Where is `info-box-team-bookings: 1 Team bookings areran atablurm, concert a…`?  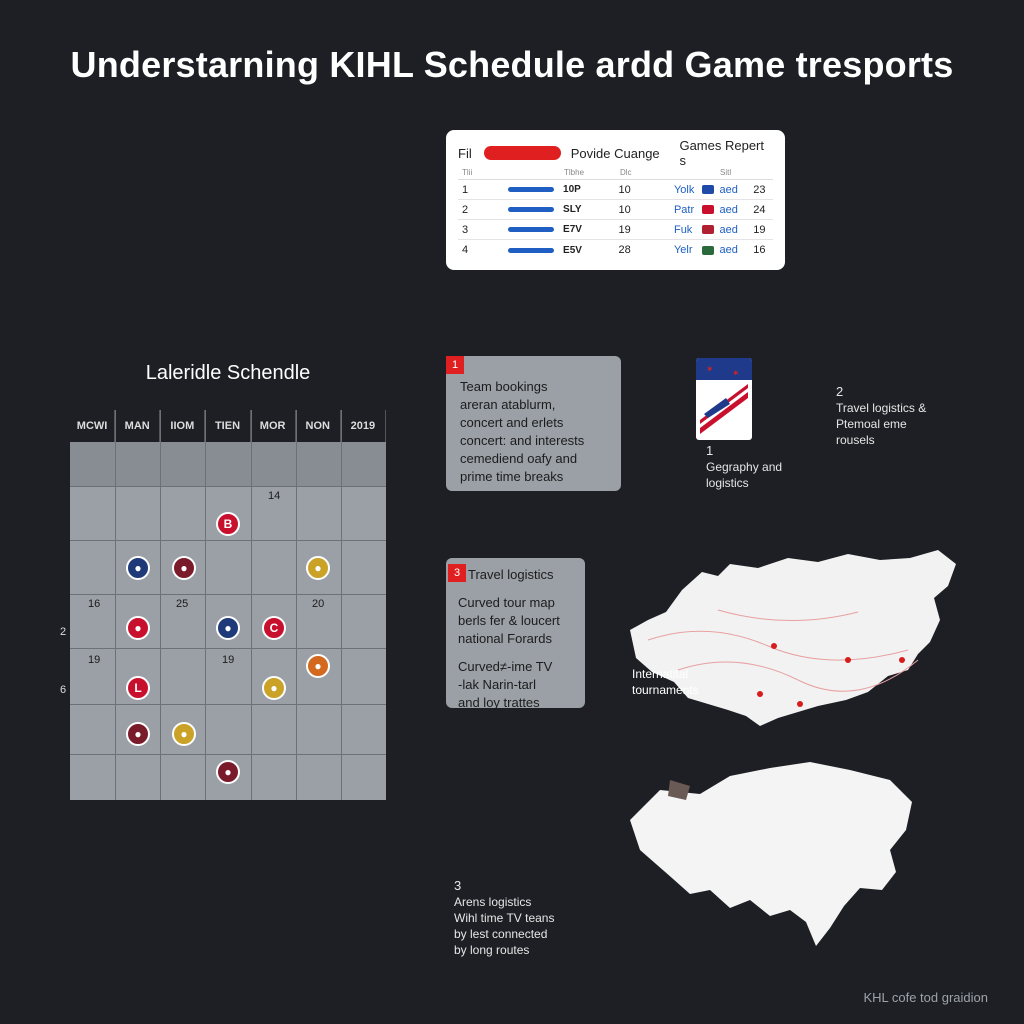
info-box-team-bookings: 1 Team bookings areran atablurm, concert a… is located at coordinates (533, 423).